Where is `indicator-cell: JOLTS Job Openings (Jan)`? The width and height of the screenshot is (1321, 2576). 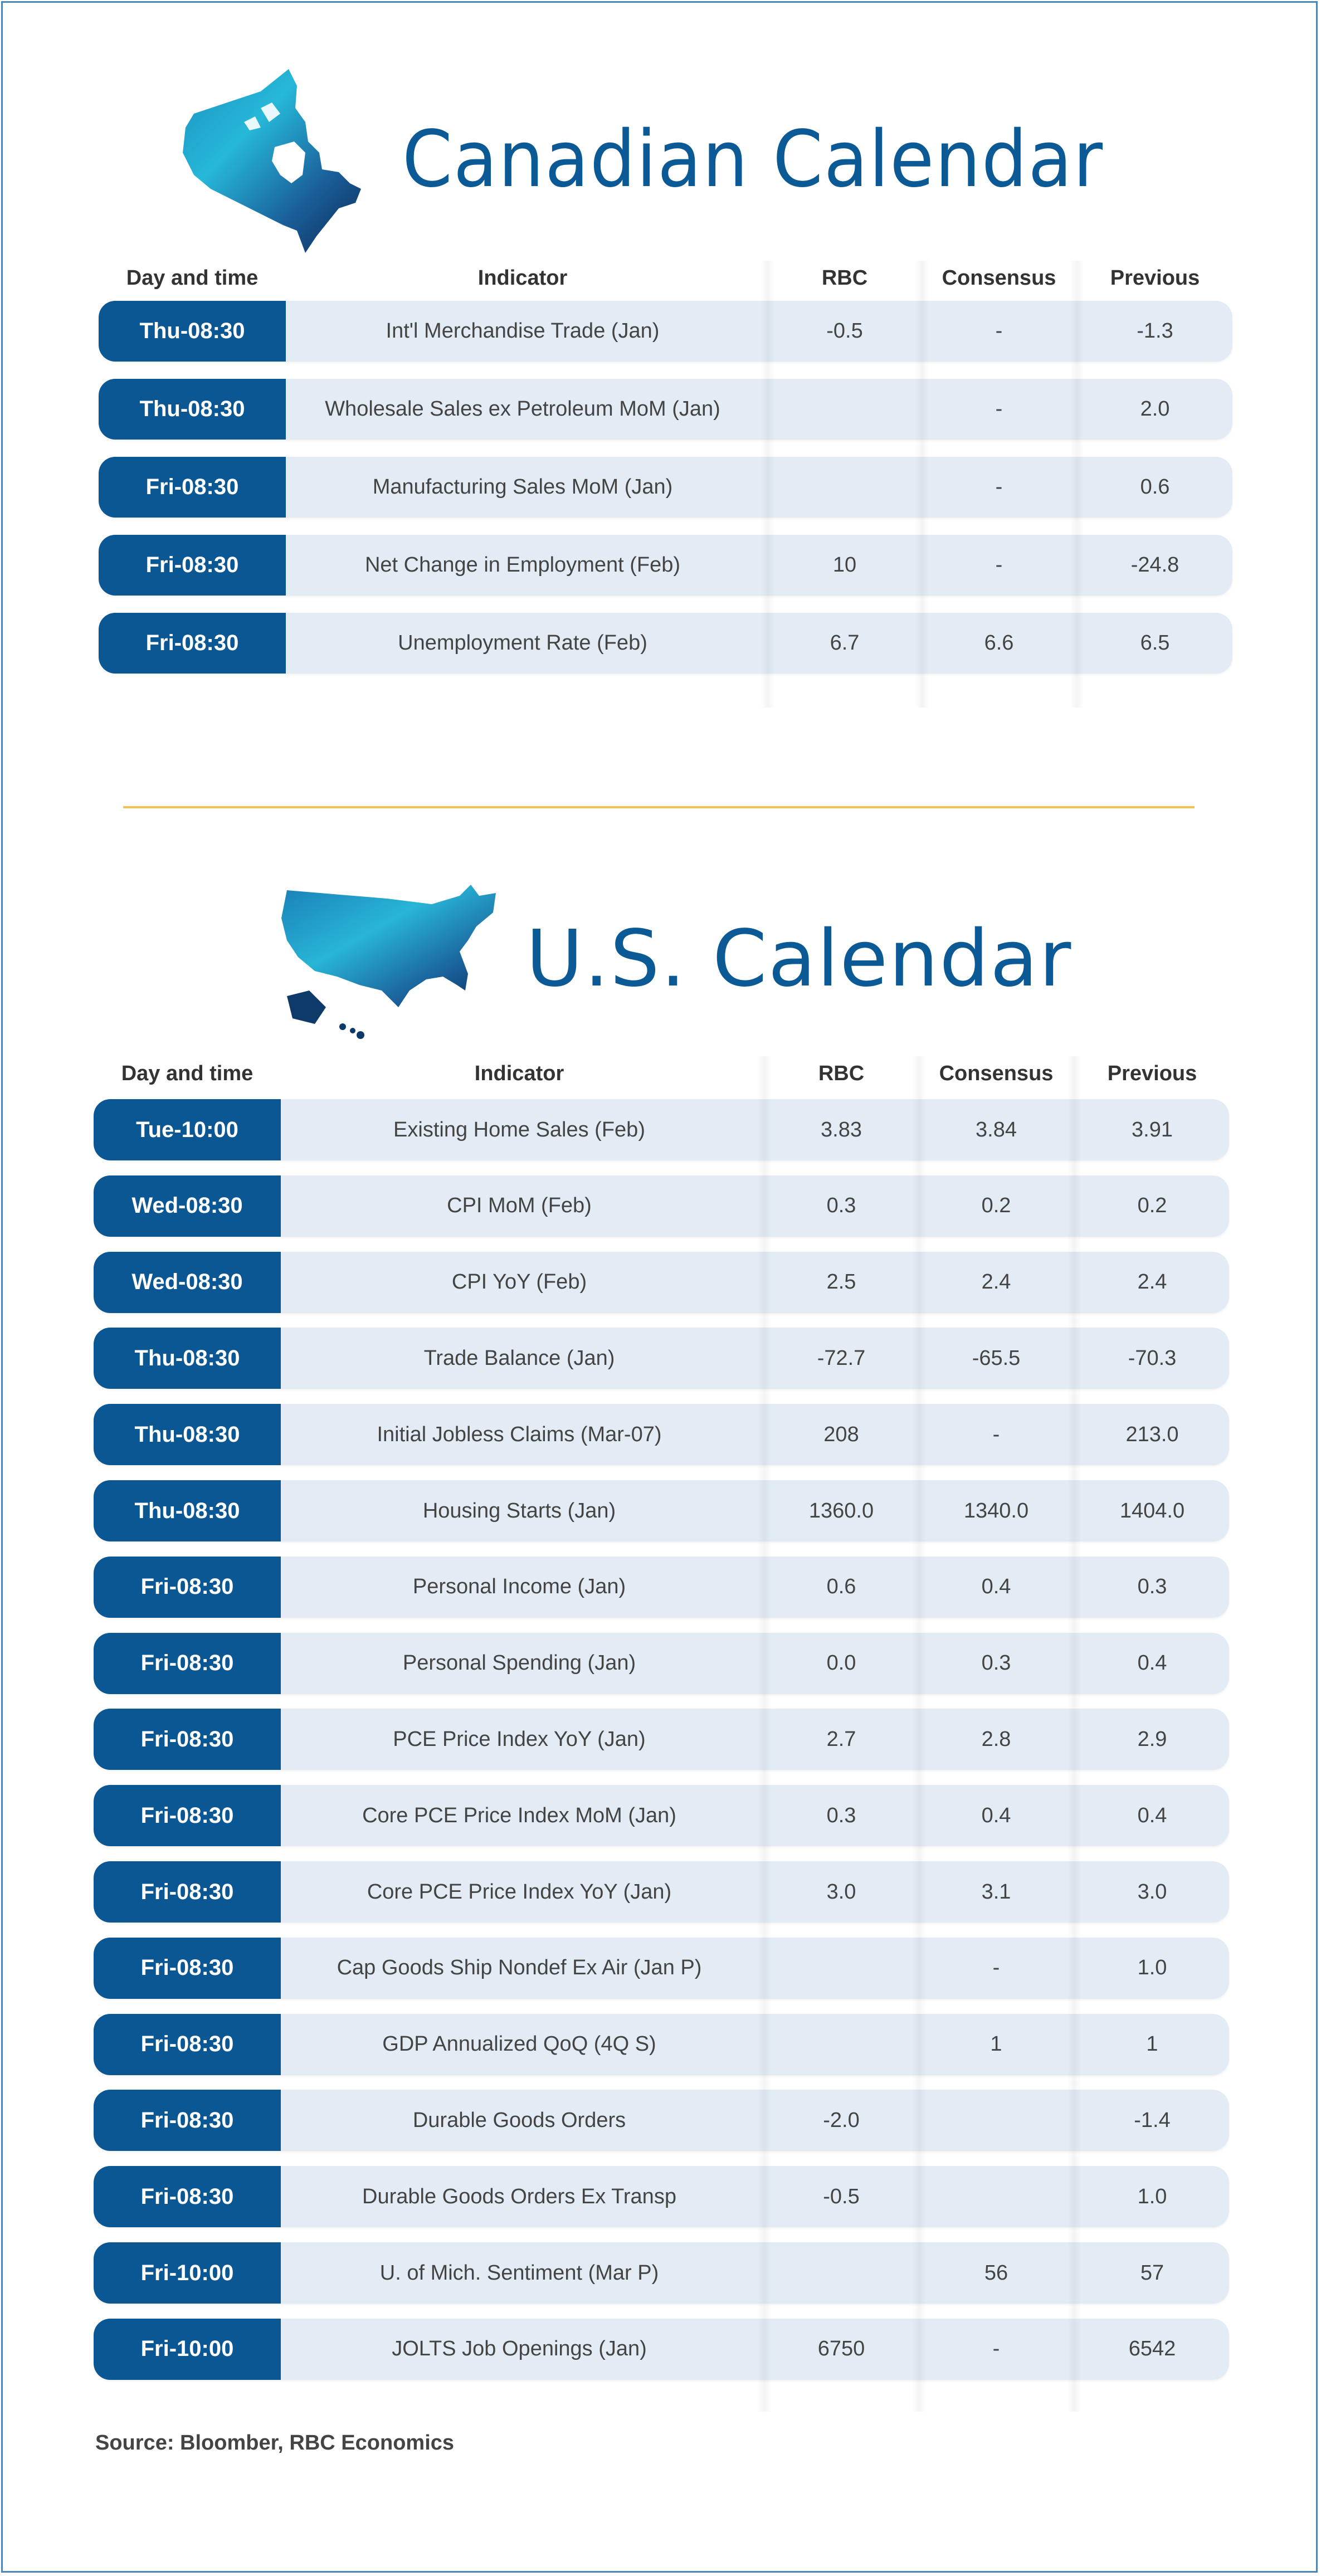 indicator-cell: JOLTS Job Openings (Jan) is located at coordinates (519, 2349).